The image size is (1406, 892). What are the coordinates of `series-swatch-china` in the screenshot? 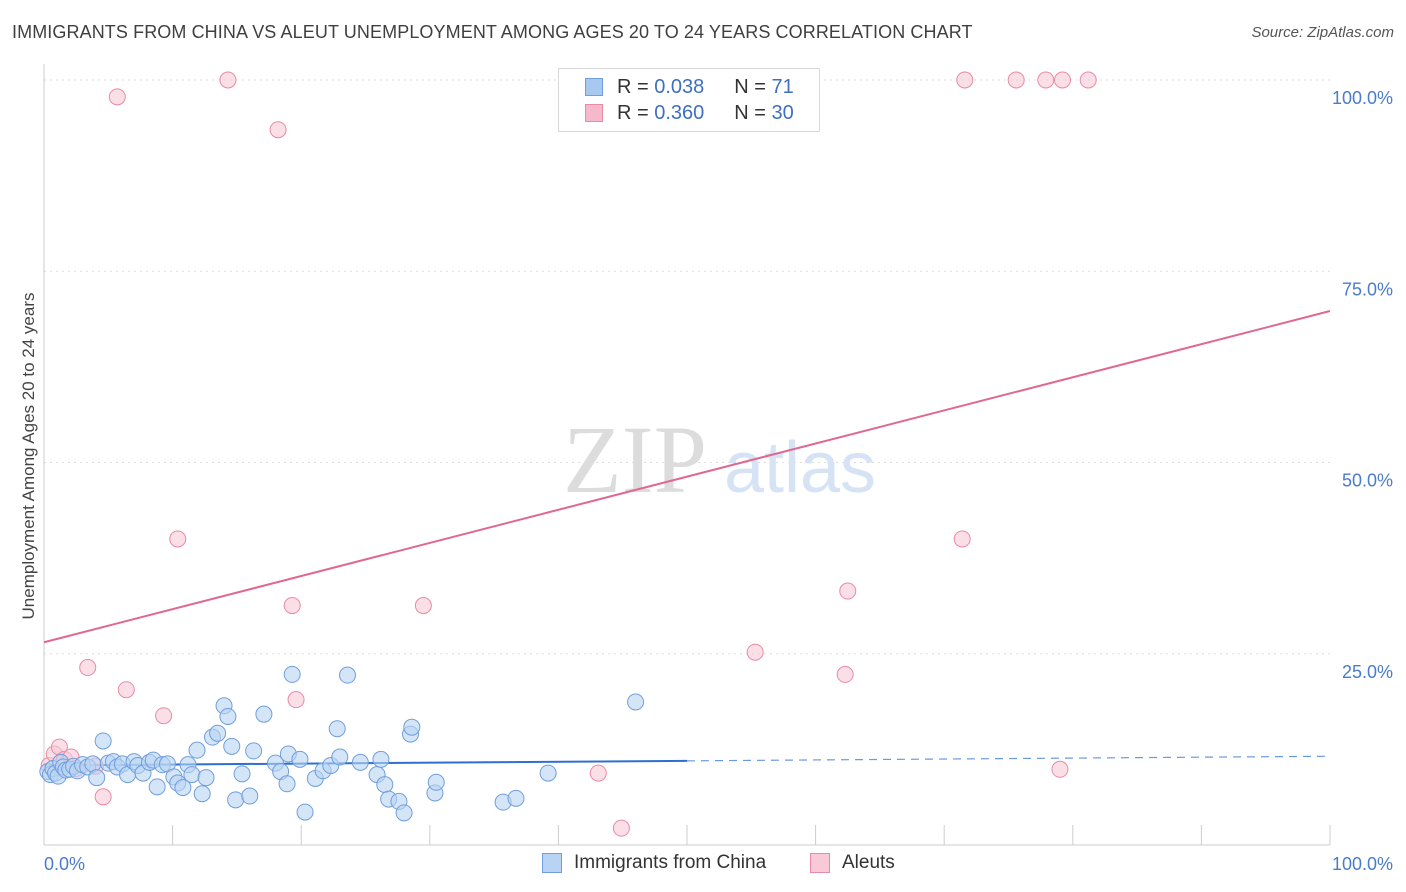 It's located at (552, 863).